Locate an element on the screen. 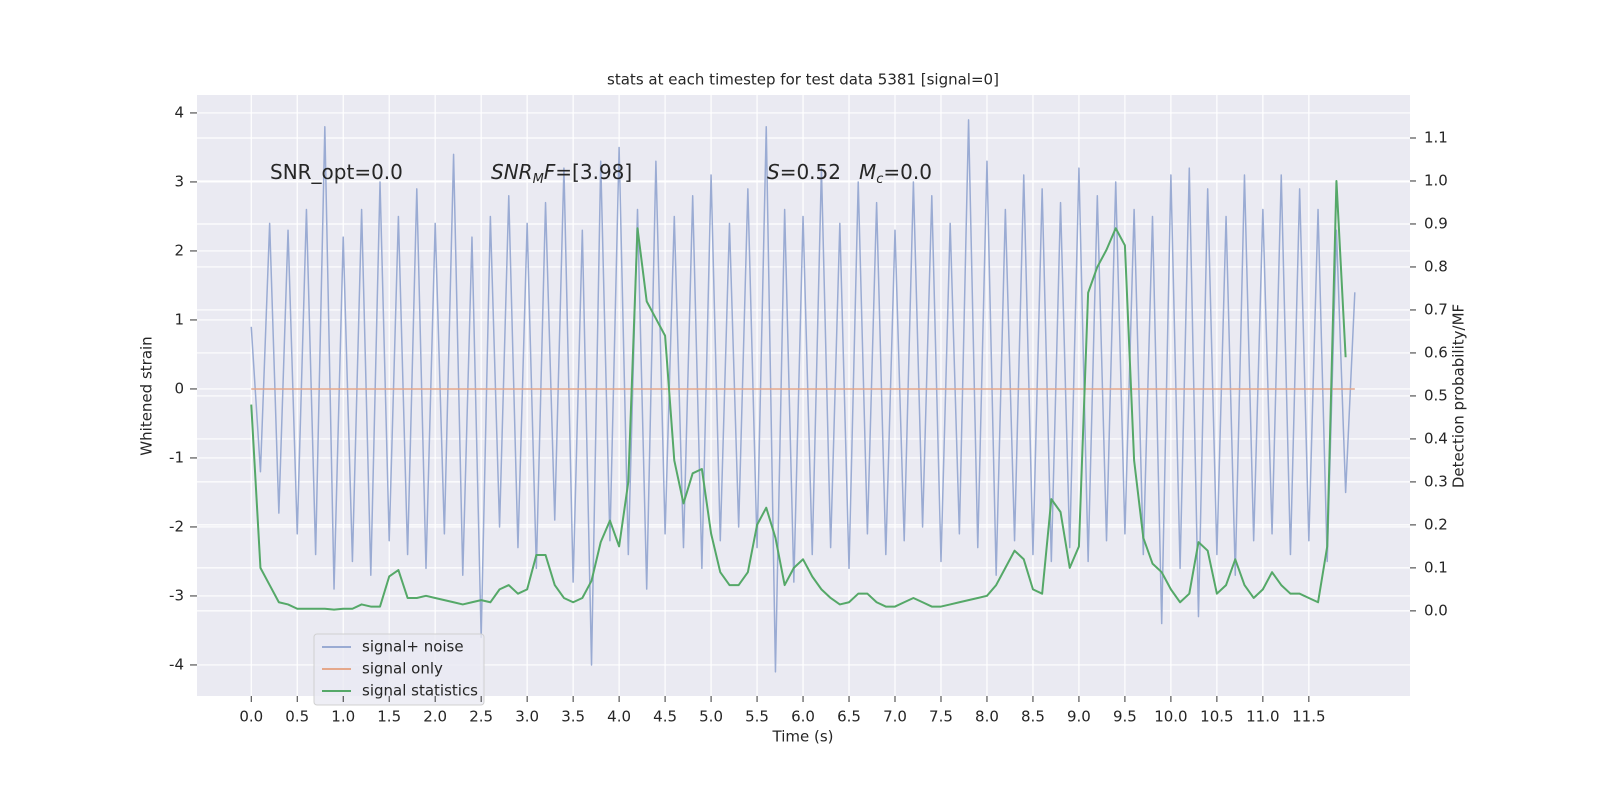 This screenshot has width=1600, height=800. x-tick-label: 5.5 is located at coordinates (757, 717).